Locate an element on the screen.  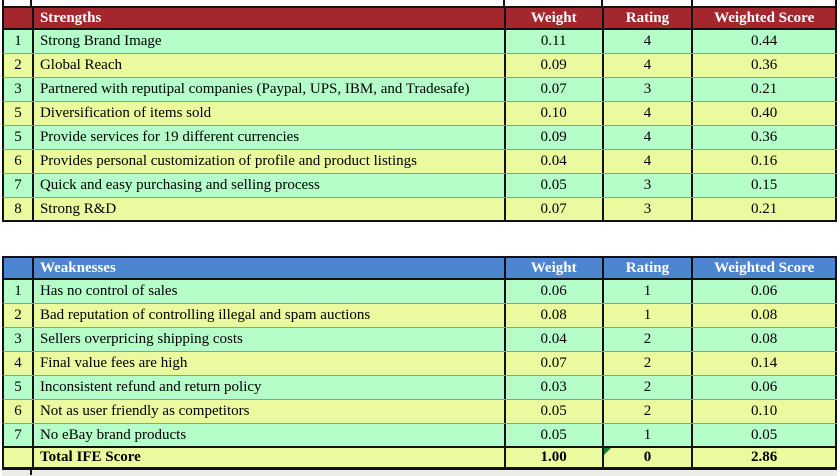
factor-cell: Strong Brand Image is located at coordinates (269, 41).